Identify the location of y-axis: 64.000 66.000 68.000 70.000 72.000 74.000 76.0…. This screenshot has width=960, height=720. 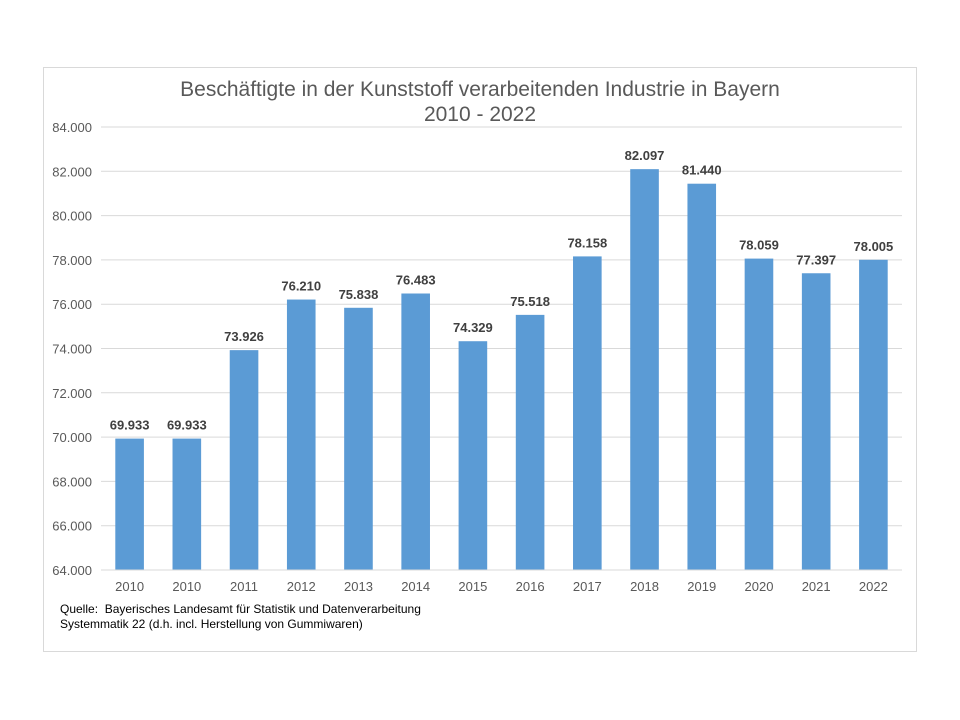
(72, 349).